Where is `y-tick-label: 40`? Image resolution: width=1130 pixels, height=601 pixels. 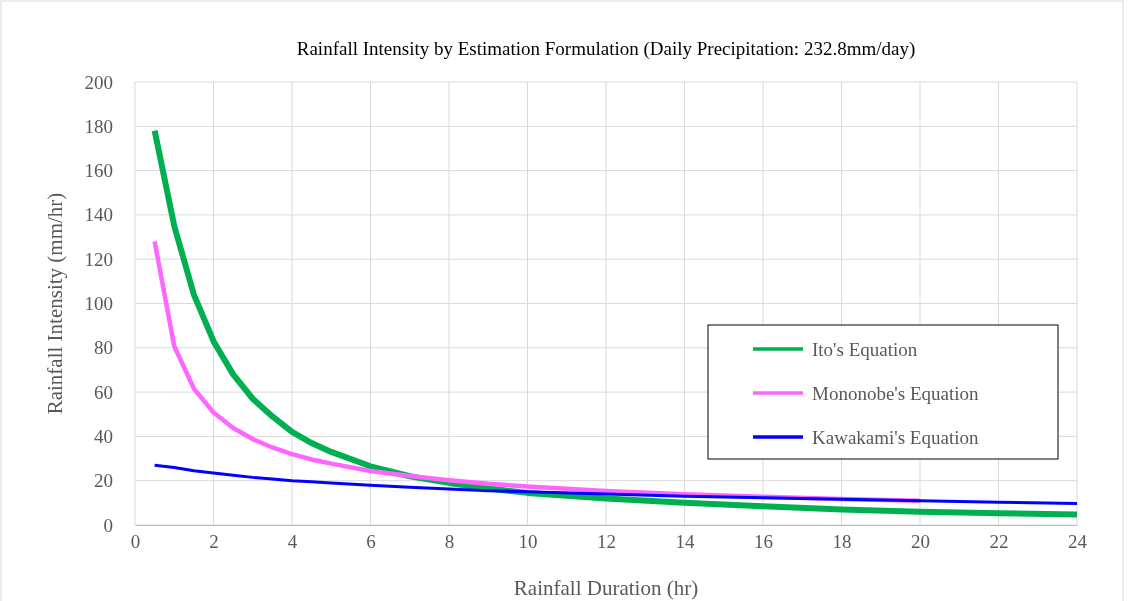
y-tick-label: 40 is located at coordinates (103, 436).